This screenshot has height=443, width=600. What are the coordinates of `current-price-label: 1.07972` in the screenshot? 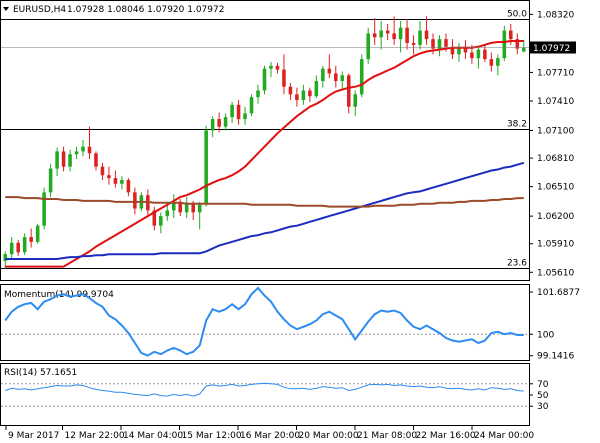 It's located at (551, 49).